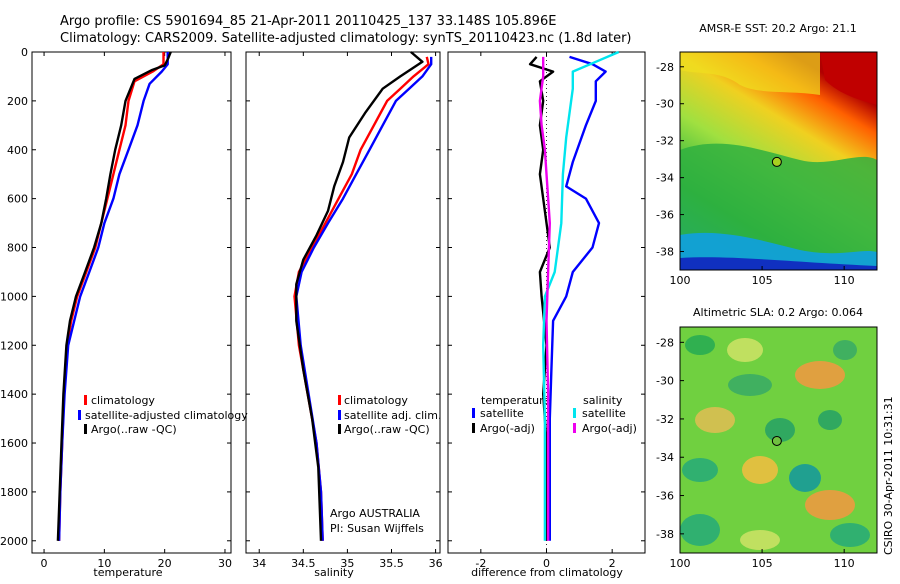  Describe the element at coordinates (375, 513) in the screenshot. I see `annotation-argo-australia: Argo AUSTRALIA` at that location.